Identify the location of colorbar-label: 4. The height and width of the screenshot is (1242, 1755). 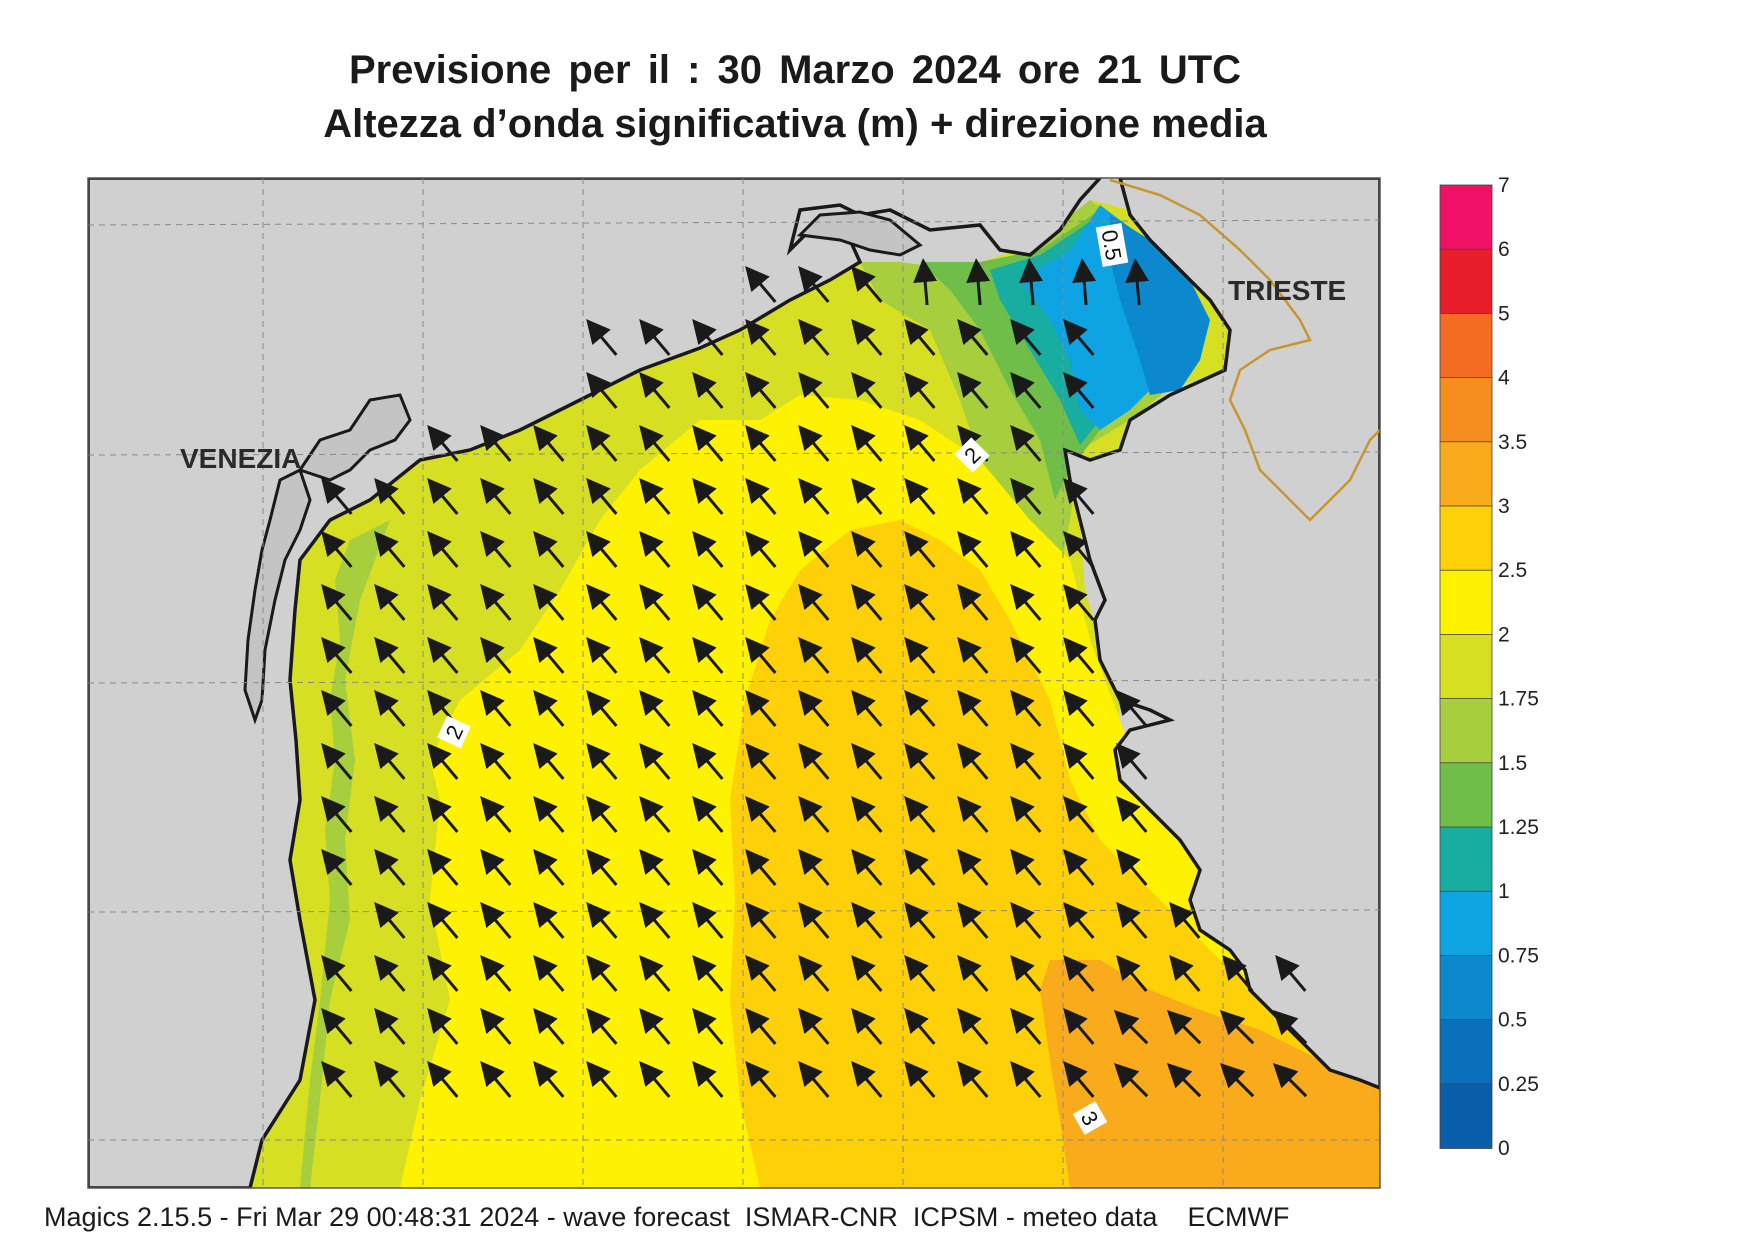
(1504, 378).